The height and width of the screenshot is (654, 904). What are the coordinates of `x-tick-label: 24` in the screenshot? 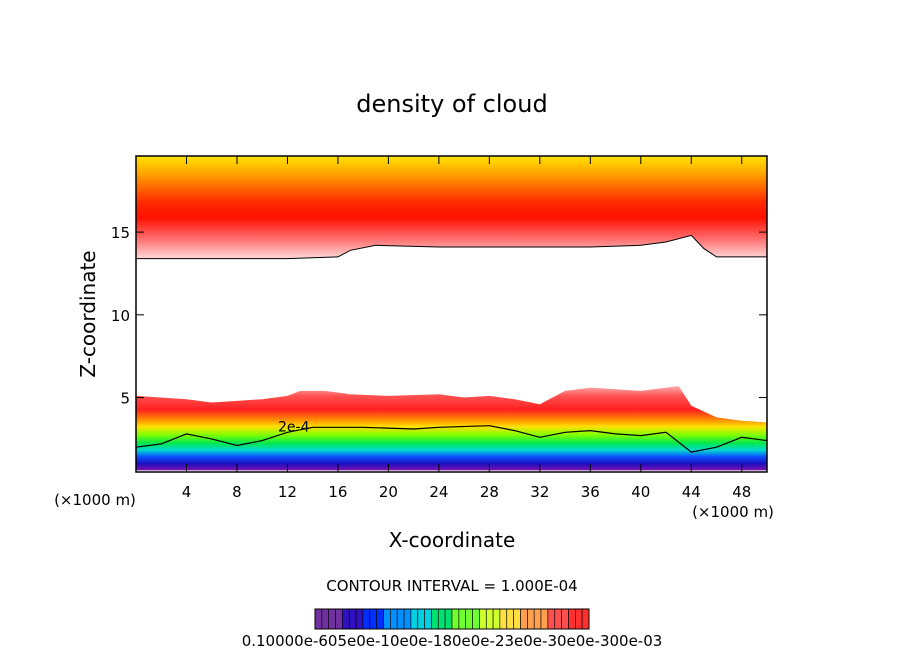 It's located at (438, 492).